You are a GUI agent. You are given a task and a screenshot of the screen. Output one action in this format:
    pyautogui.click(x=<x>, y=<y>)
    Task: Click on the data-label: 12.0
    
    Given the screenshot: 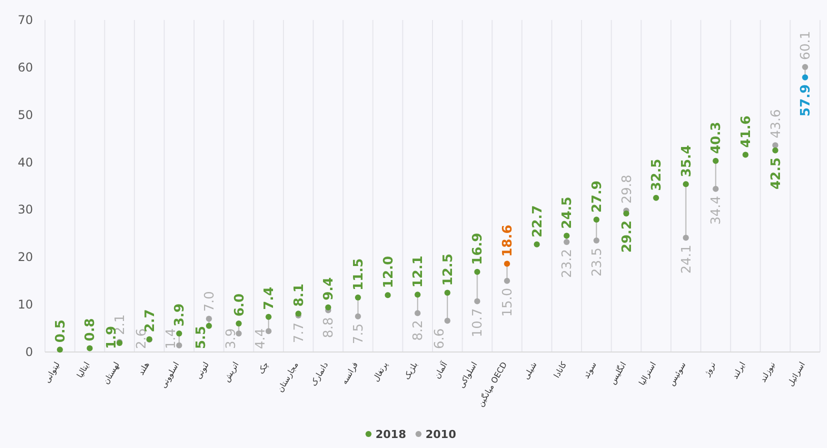 What is the action you would take?
    pyautogui.click(x=388, y=272)
    